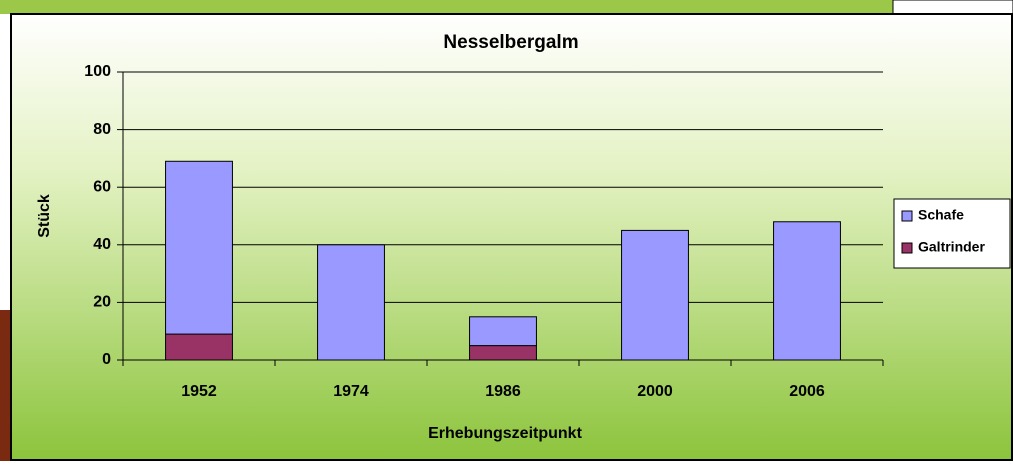 Image resolution: width=1013 pixels, height=466 pixels. What do you see at coordinates (941, 215) in the screenshot?
I see `legend-label: Schafe` at bounding box center [941, 215].